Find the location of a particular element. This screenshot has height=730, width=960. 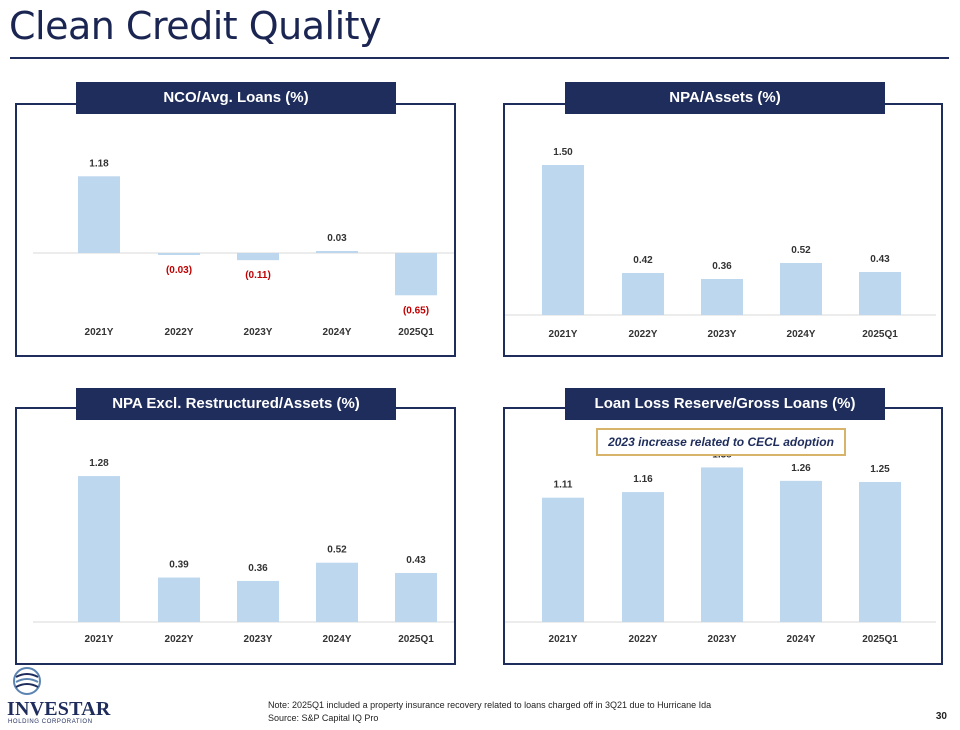

investar-logo-icon is located at coordinates (27, 681).